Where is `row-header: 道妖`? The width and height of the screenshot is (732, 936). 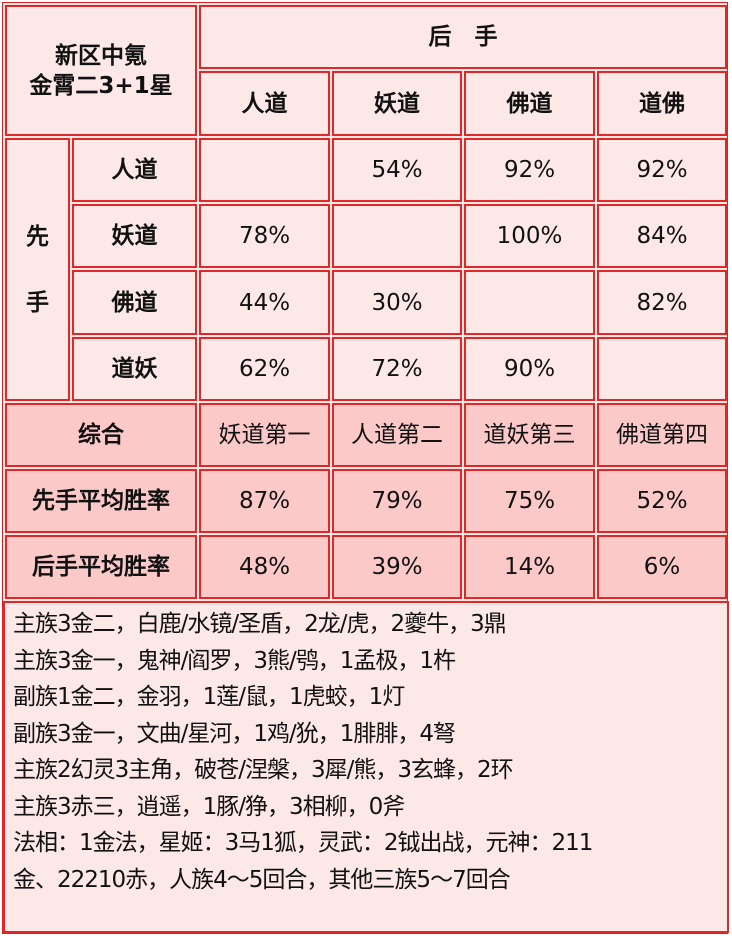
row-header: 道妖 is located at coordinates (134, 369).